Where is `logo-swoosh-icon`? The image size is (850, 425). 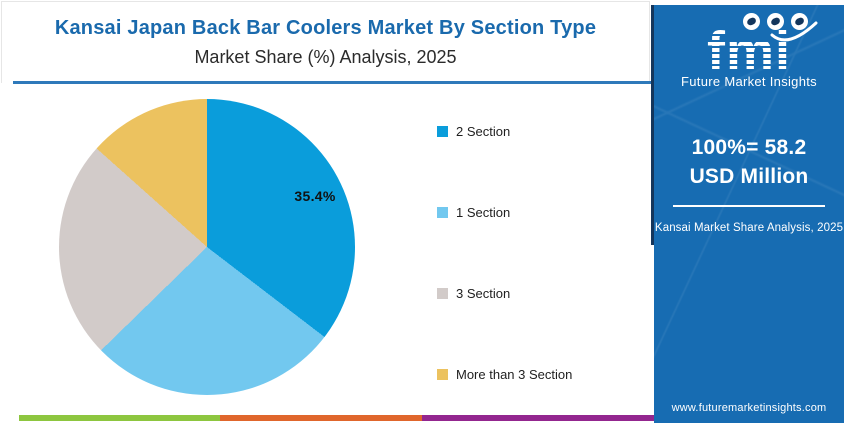 logo-swoosh-icon is located at coordinates (794, 31).